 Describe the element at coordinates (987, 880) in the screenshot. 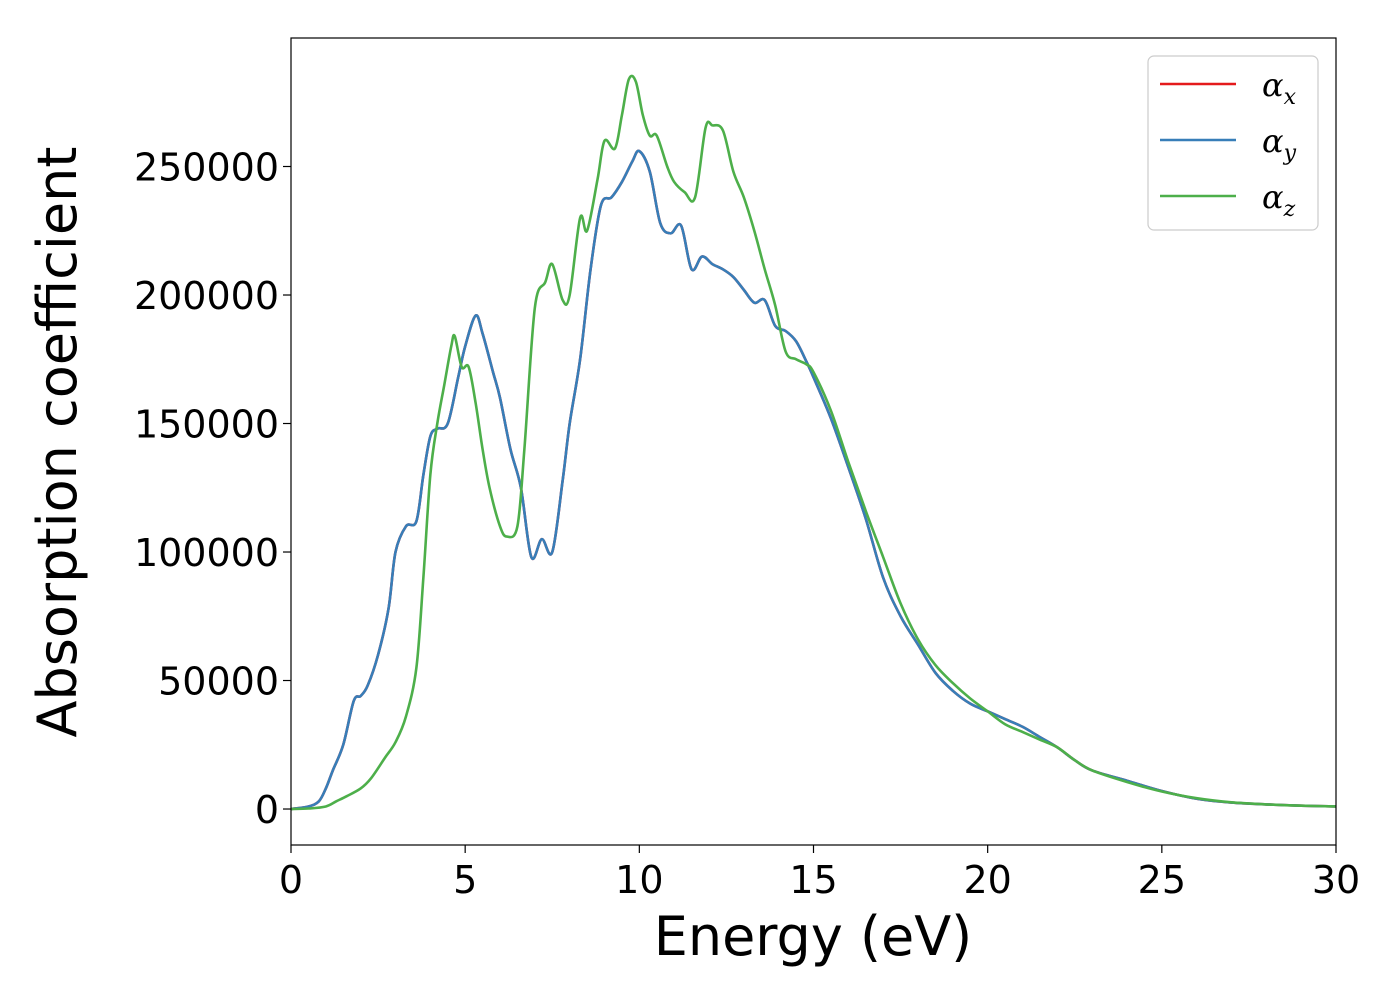

I see `x-tick-label: 20` at that location.